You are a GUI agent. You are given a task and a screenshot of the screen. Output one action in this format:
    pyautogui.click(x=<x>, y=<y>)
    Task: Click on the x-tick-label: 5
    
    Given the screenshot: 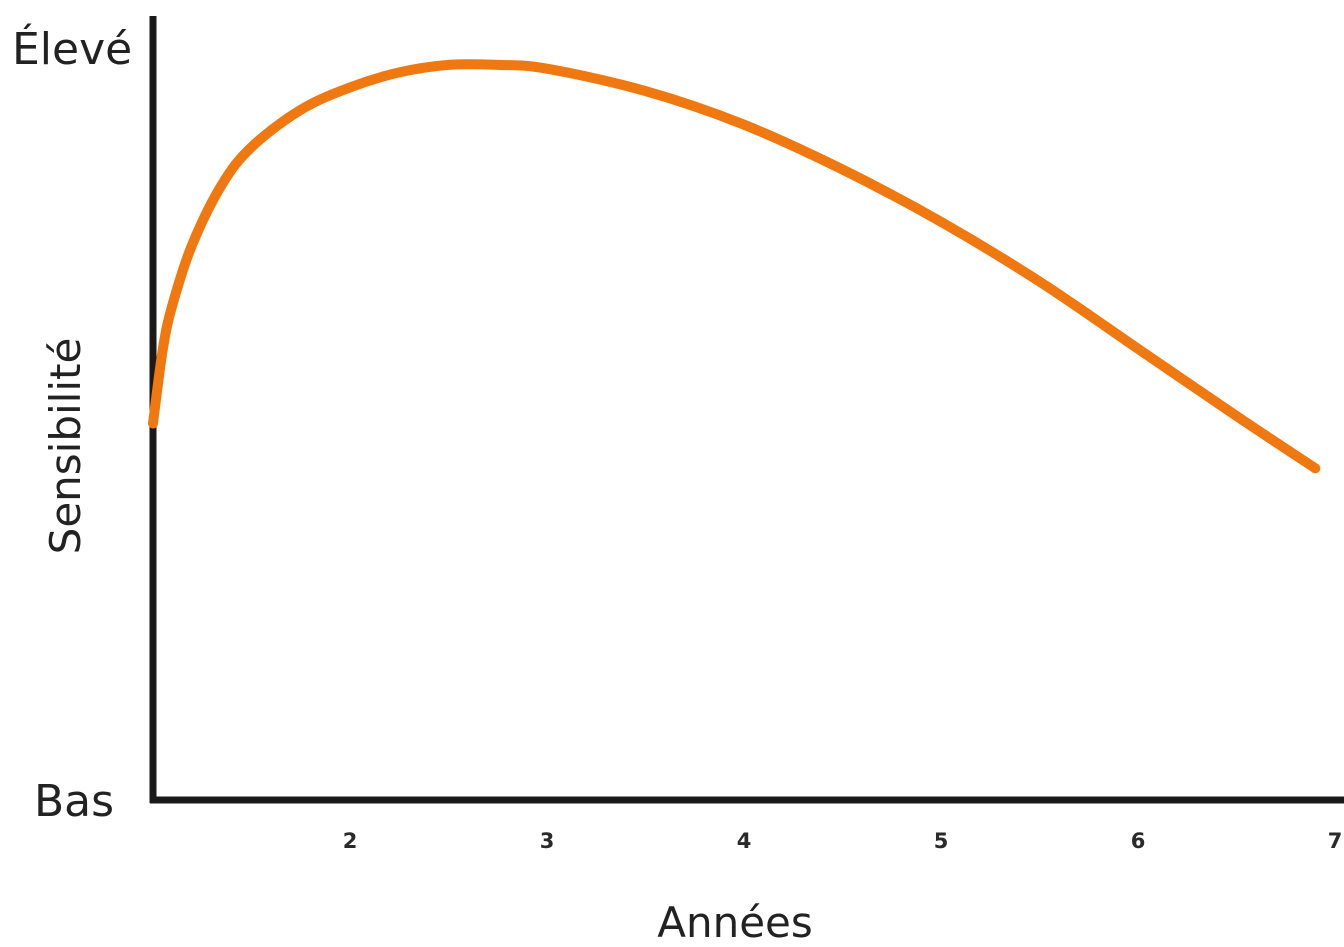 What is the action you would take?
    pyautogui.click(x=941, y=841)
    